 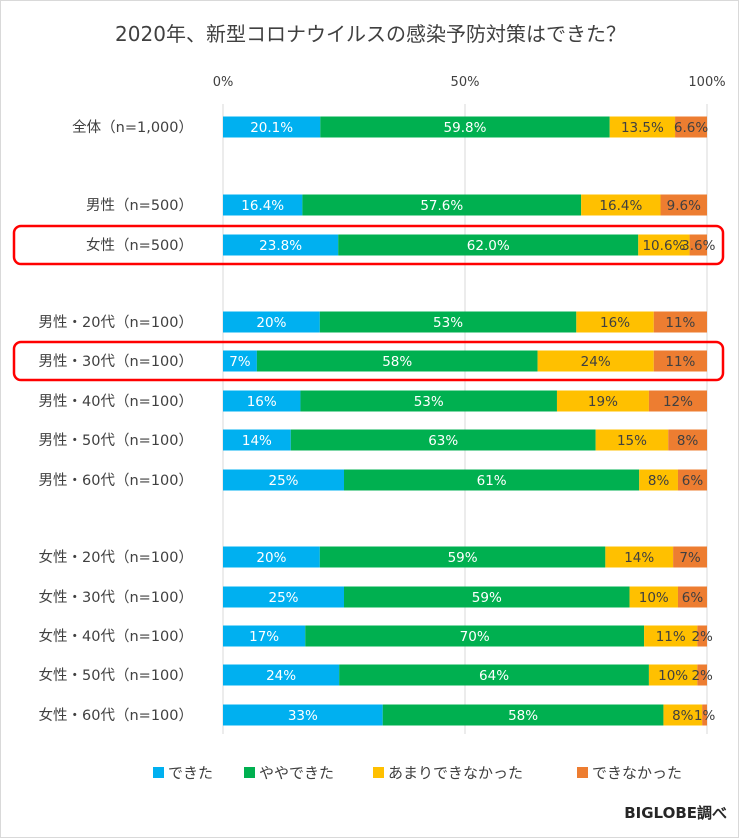 I want to click on legend-label: できた, so click(x=190, y=773).